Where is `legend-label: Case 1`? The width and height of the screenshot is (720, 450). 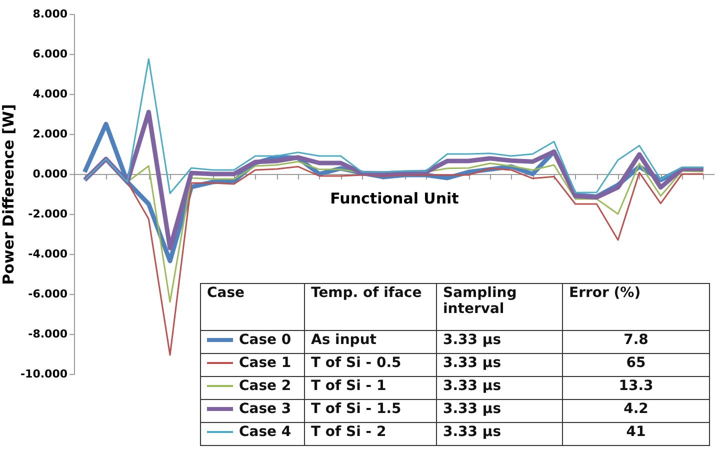
legend-label: Case 1 is located at coordinates (252, 365).